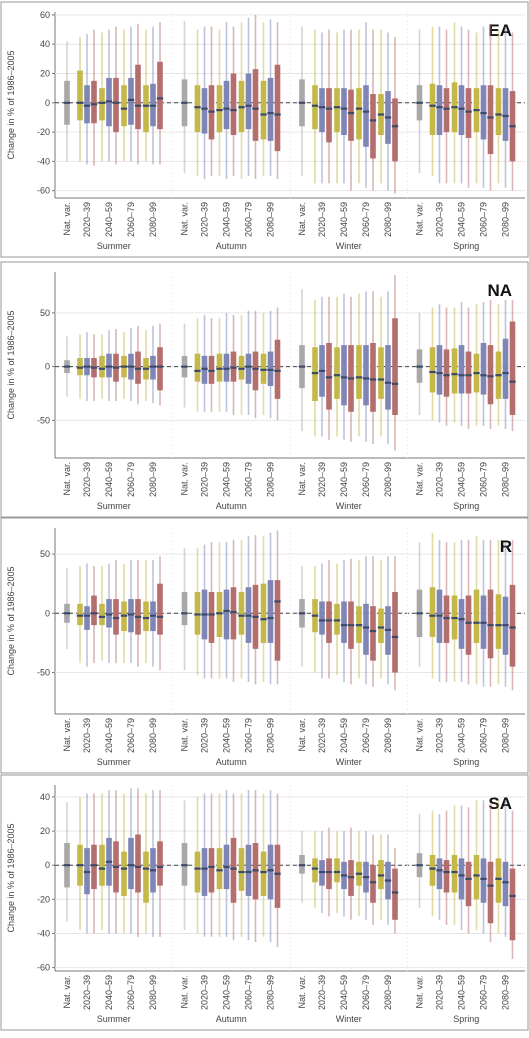 The height and width of the screenshot is (1038, 529). I want to click on y-tick-label: 50, so click(45, 313).